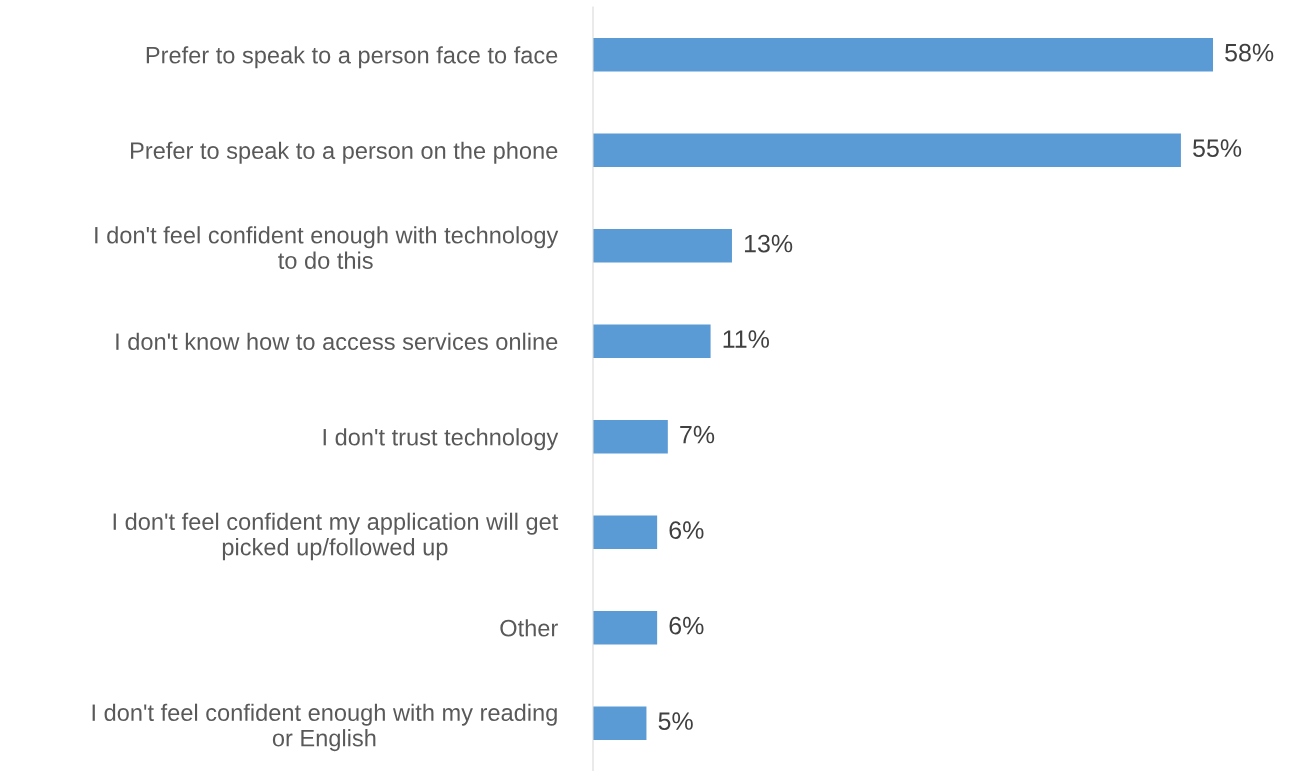 This screenshot has height=771, width=1297. I want to click on y-tick-label: Prefer to speak to a person on the phone, so click(344, 152).